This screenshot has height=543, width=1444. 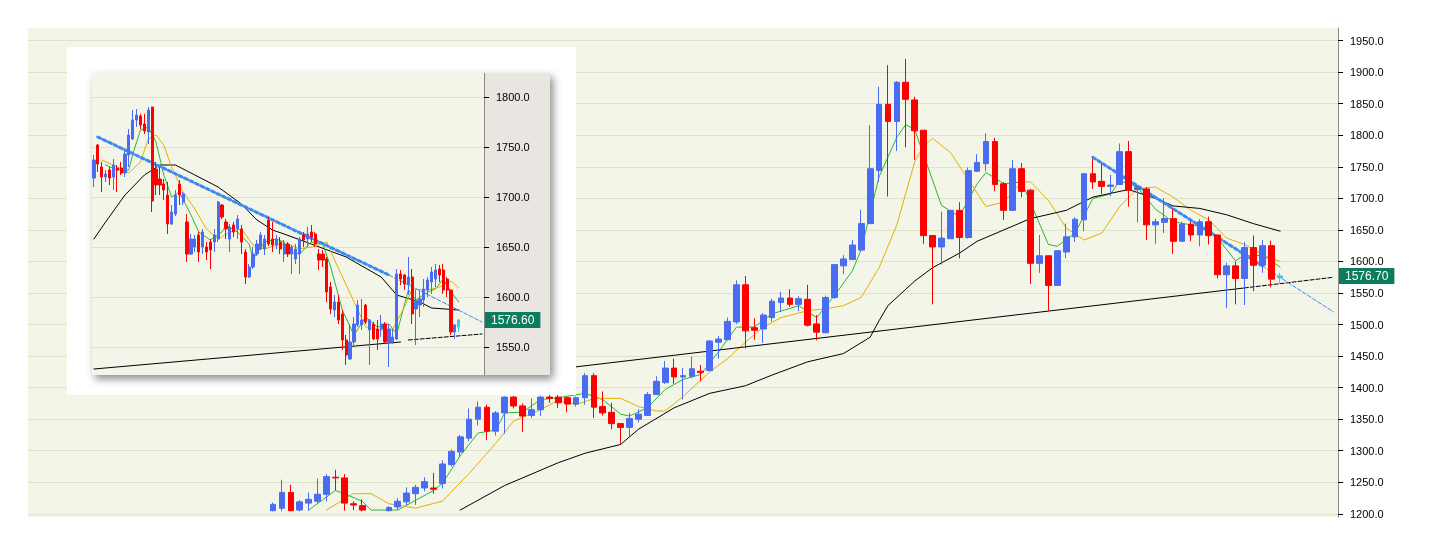 I want to click on y-tick-label: 1200.0, so click(x=1367, y=513).